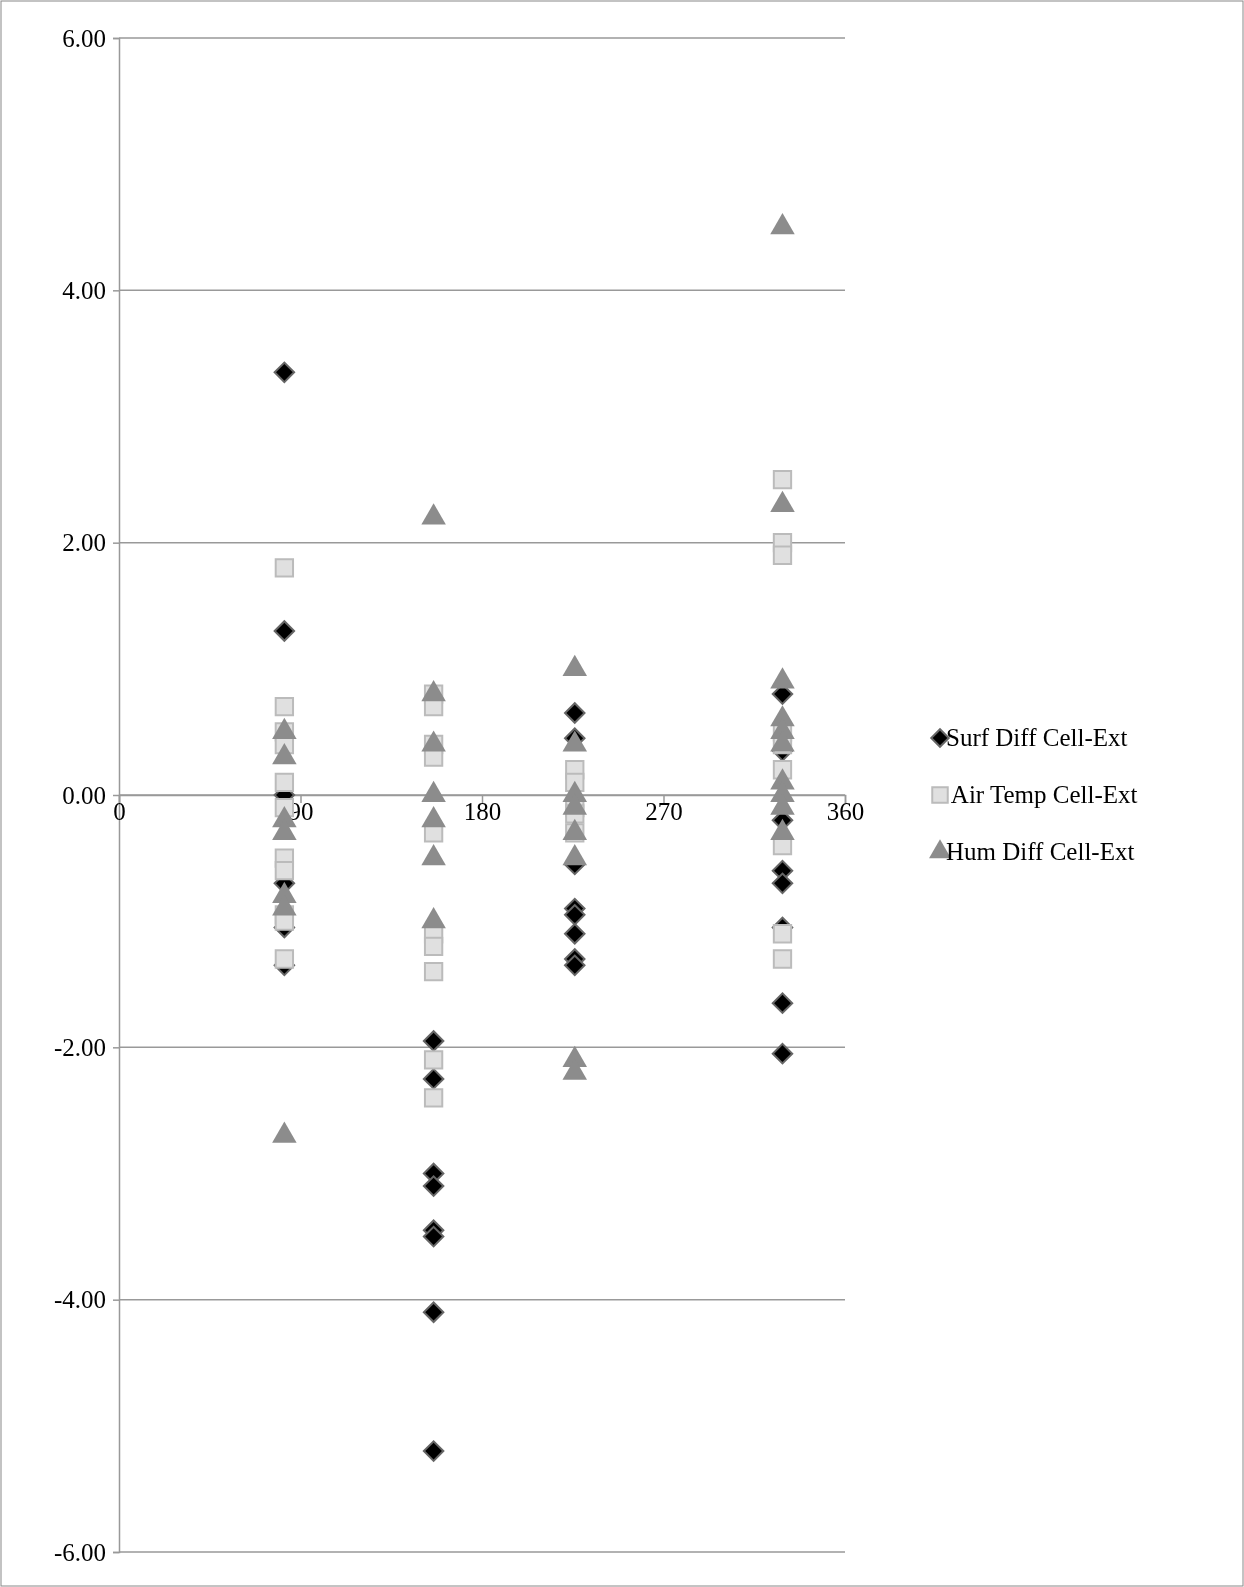  Describe the element at coordinates (1042, 794) in the screenshot. I see `legend-label: Air Temp Cell-Ext` at that location.